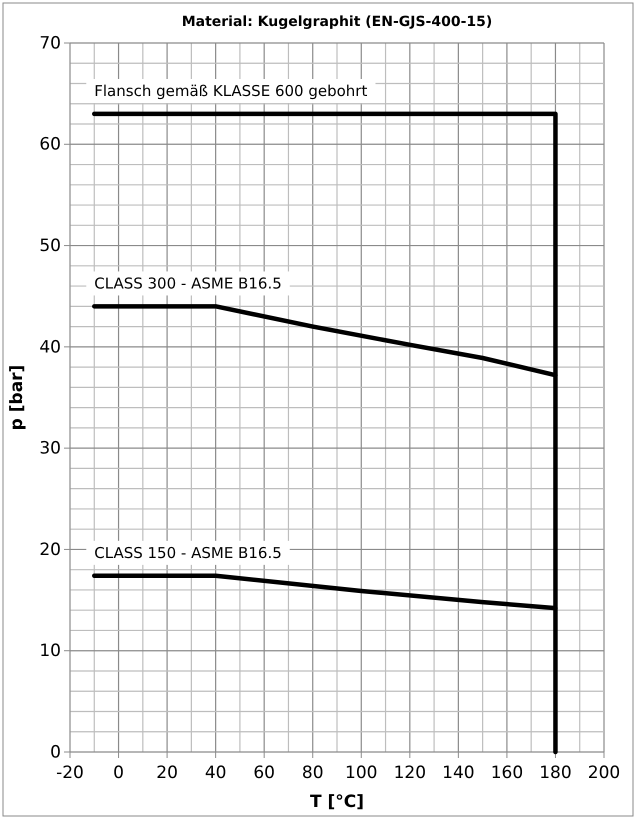 Image resolution: width=636 pixels, height=819 pixels. Describe the element at coordinates (604, 773) in the screenshot. I see `x-tick-label: 200` at that location.